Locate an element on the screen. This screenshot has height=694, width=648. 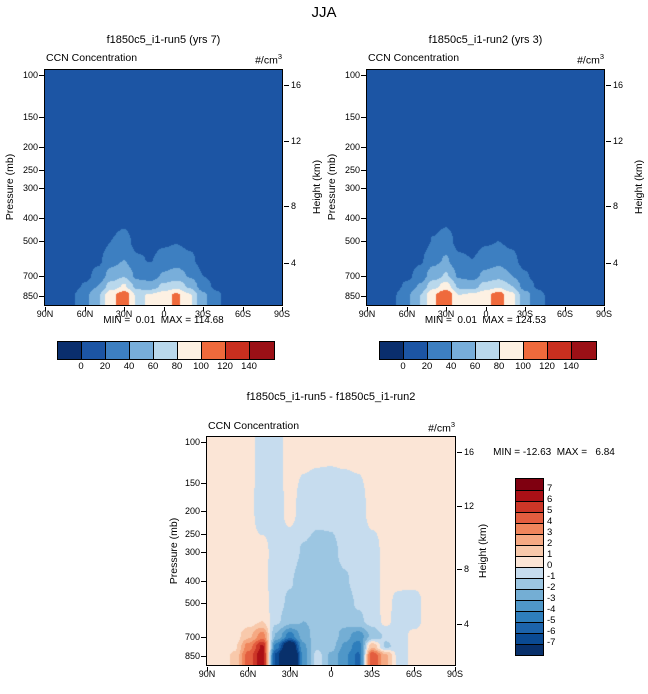
pressure-tick-label: 500 is located at coordinates (352, 241).